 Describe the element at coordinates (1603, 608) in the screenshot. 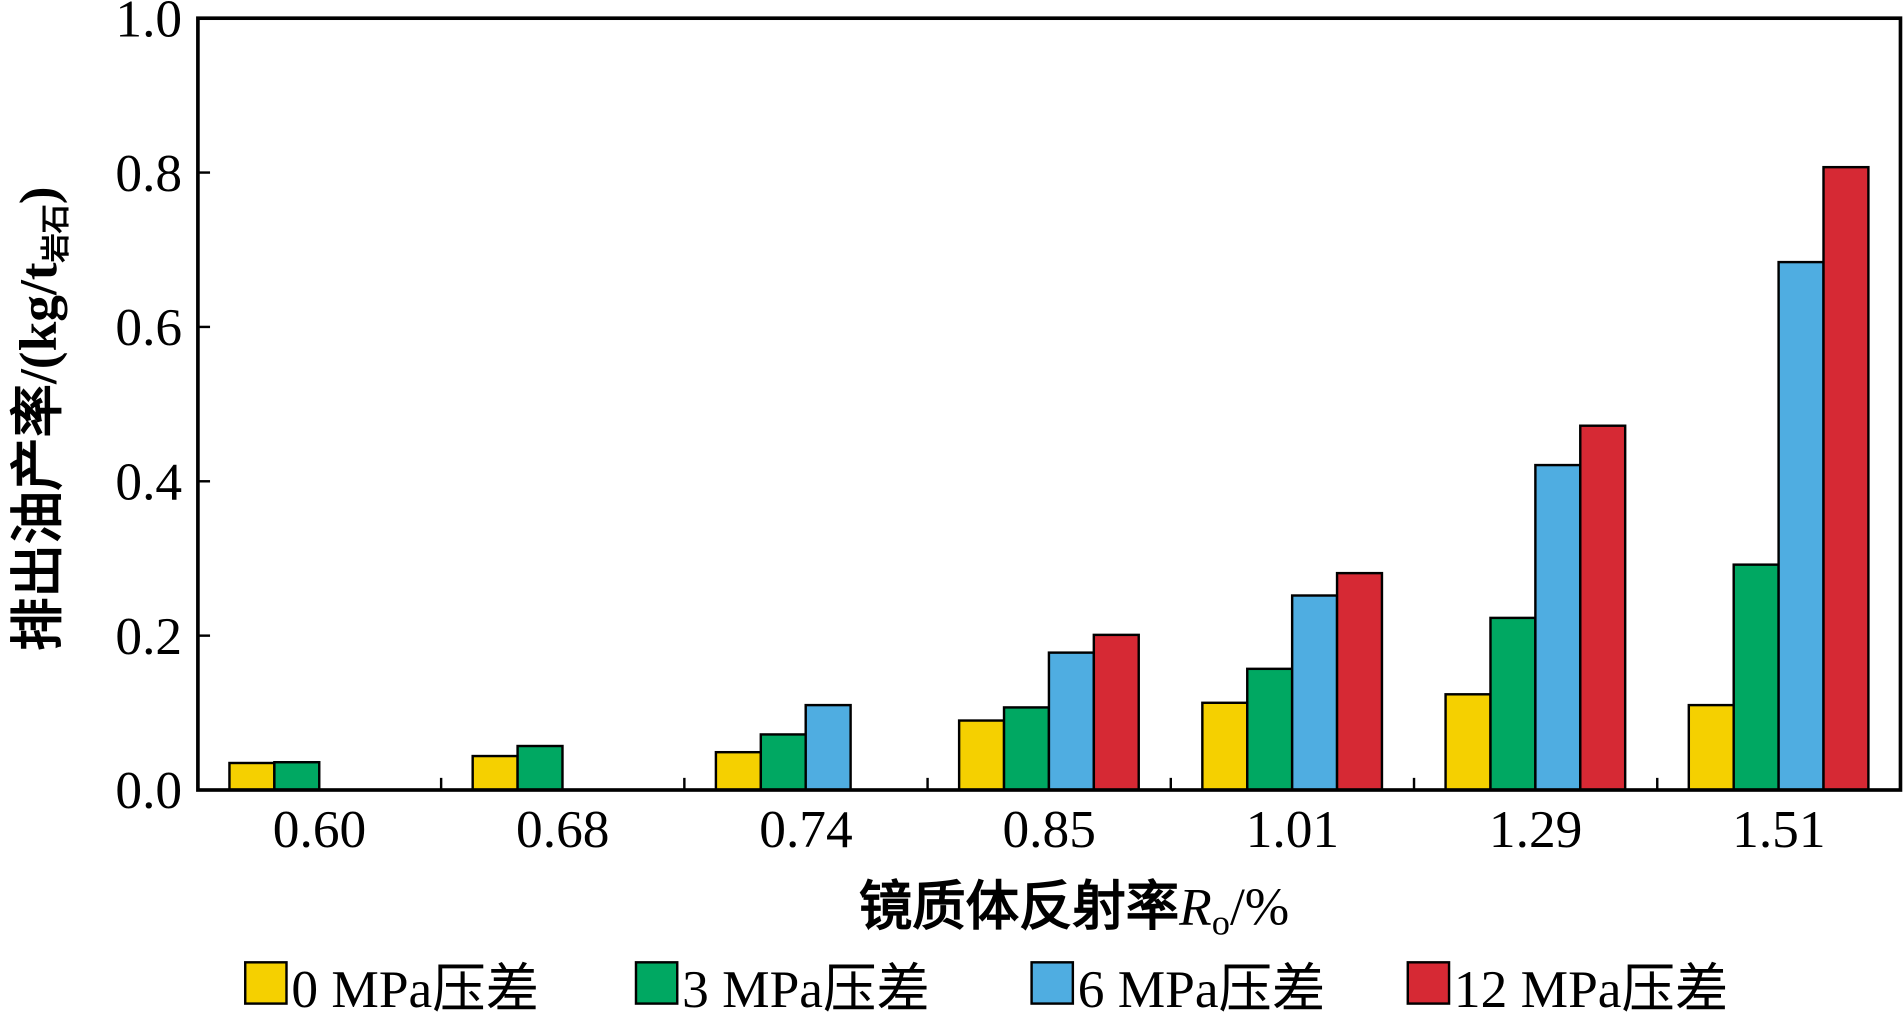

I see `bar-1.29-12MPa压差` at that location.